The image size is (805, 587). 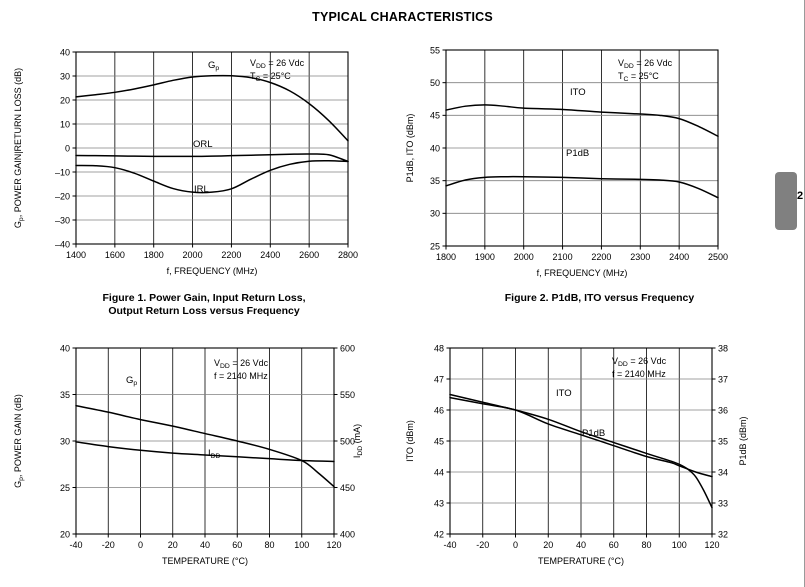 I want to click on svg-text: 600, so click(x=347, y=348).